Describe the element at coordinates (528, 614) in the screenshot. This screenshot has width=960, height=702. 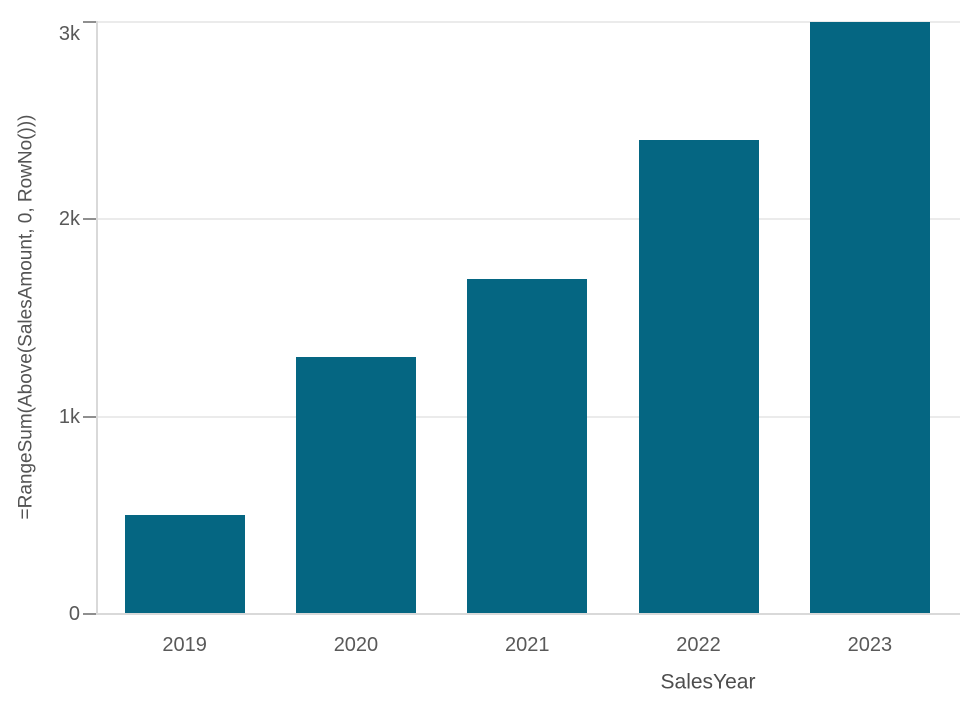
I see `x-axis-line` at that location.